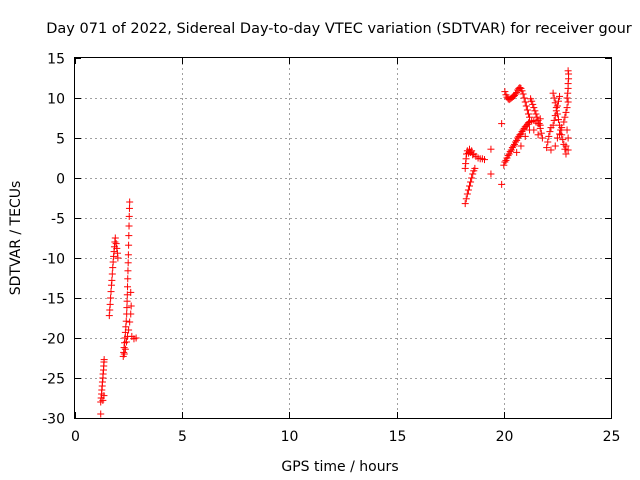 The height and width of the screenshot is (480, 640). I want to click on y-tick-label: -10, so click(53, 260).